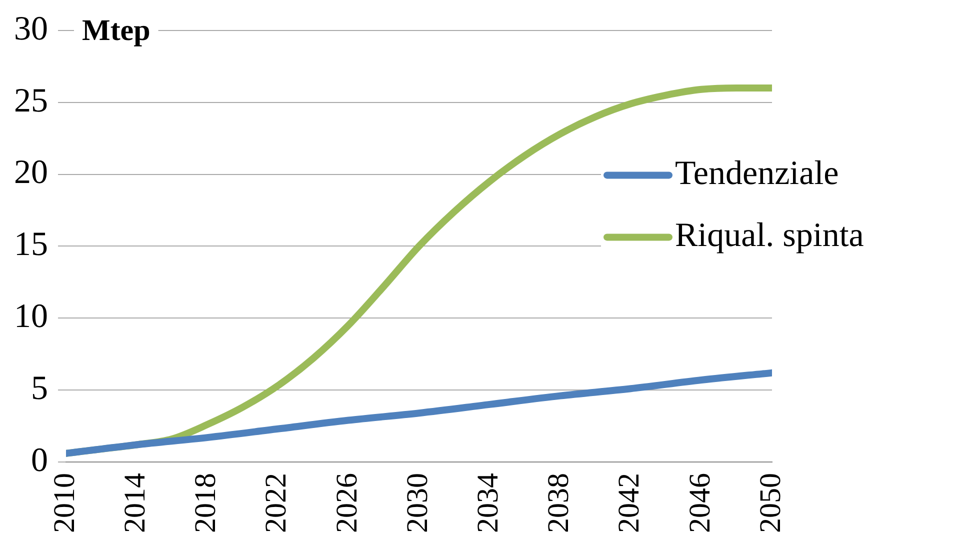 The height and width of the screenshot is (540, 972). Describe the element at coordinates (699, 503) in the screenshot. I see `x-tick-label: 2046` at that location.